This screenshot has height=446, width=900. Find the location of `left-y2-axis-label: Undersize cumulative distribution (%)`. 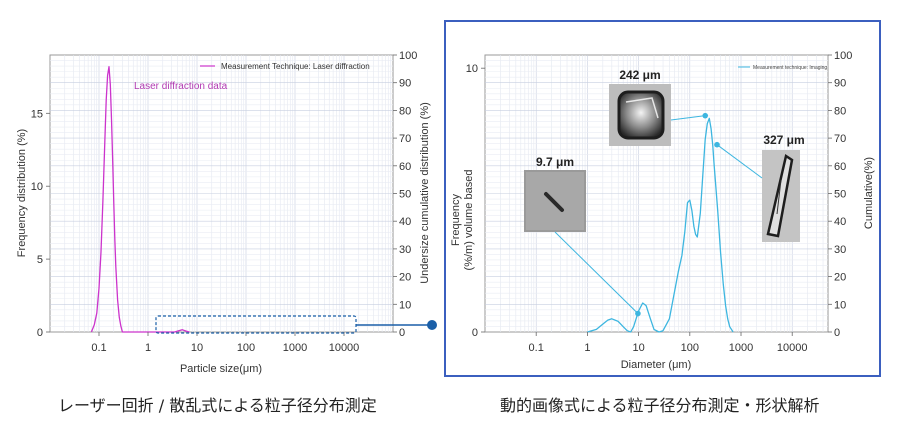

left-y2-axis-label: Undersize cumulative distribution (%) is located at coordinates (425, 193).